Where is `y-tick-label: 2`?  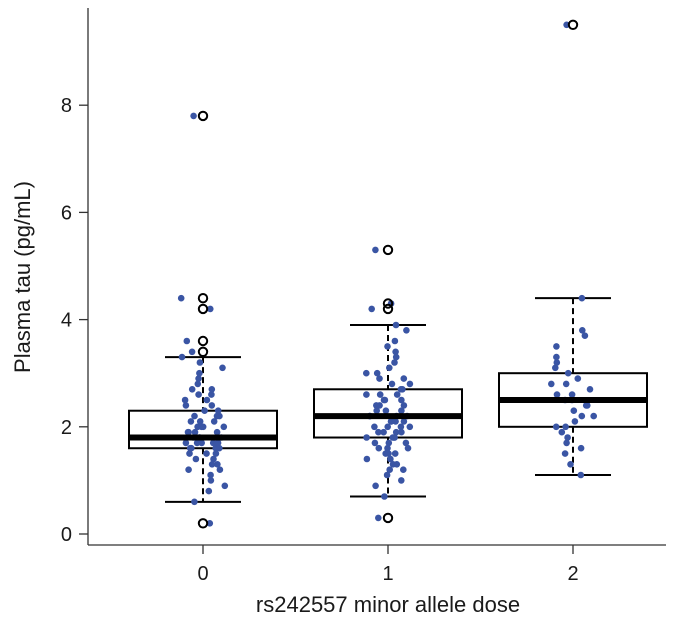
y-tick-label: 2 is located at coordinates (66, 428).